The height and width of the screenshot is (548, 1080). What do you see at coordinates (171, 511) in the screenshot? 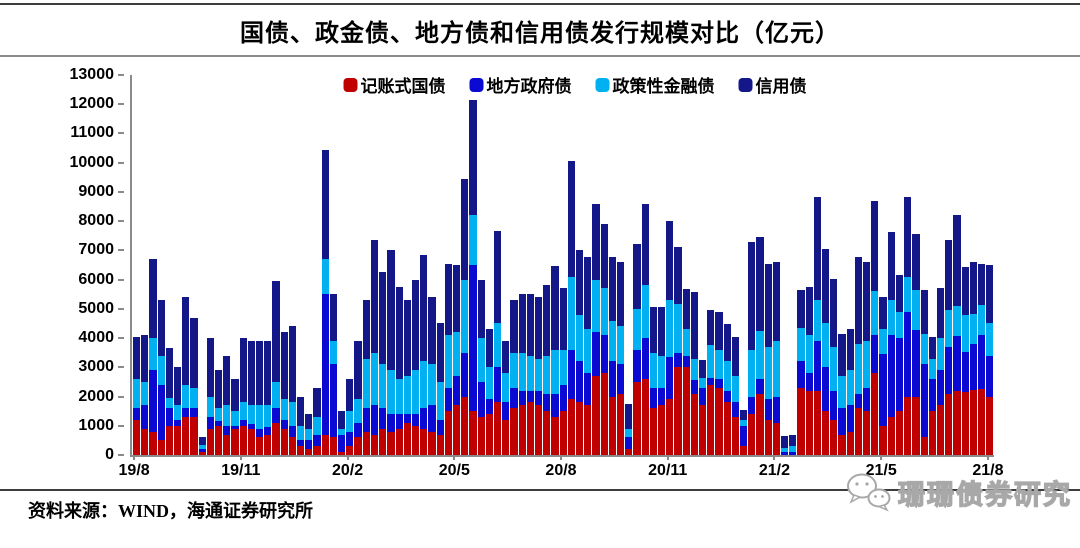
I see `source-text: 资料来源：WIND，海通证券研究所` at bounding box center [171, 511].